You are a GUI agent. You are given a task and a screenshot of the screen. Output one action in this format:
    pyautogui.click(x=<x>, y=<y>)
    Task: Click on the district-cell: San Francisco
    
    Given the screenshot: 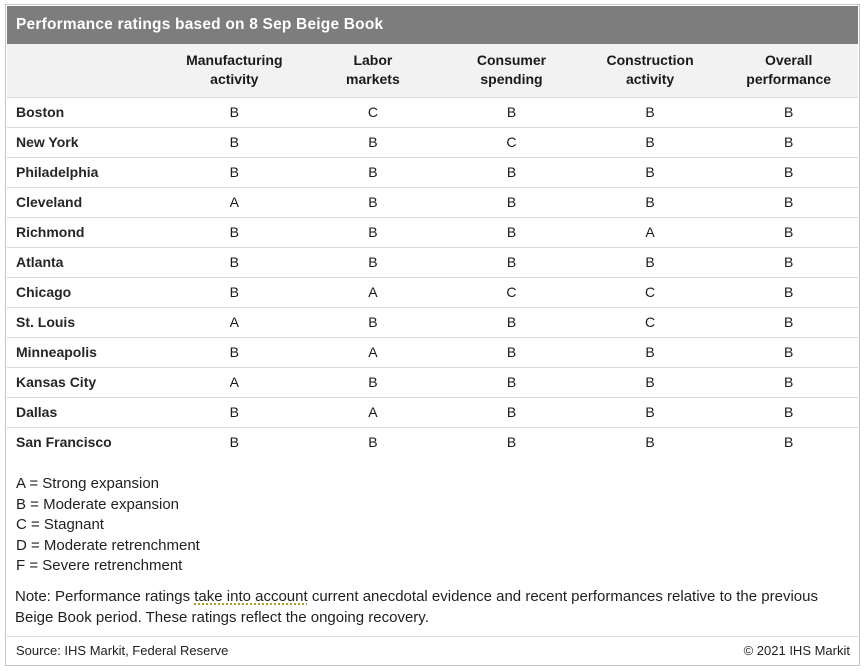 What is the action you would take?
    pyautogui.click(x=64, y=442)
    